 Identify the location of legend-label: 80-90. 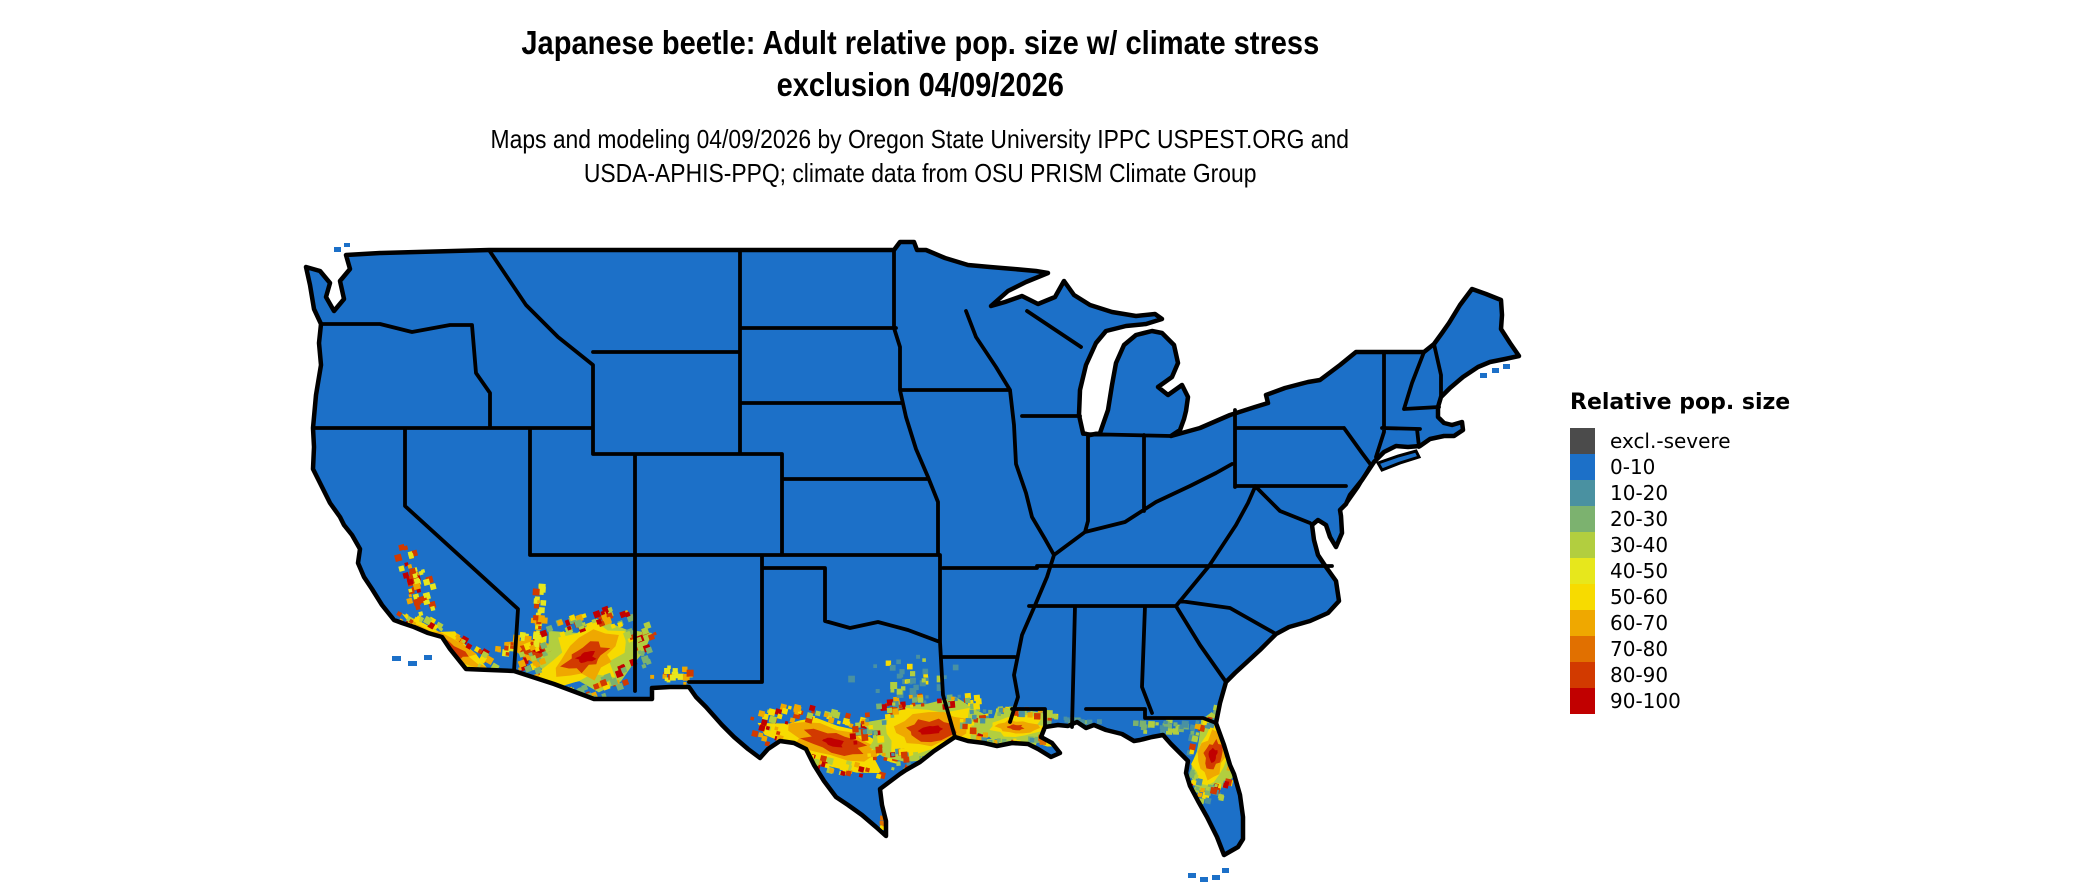
(1639, 675).